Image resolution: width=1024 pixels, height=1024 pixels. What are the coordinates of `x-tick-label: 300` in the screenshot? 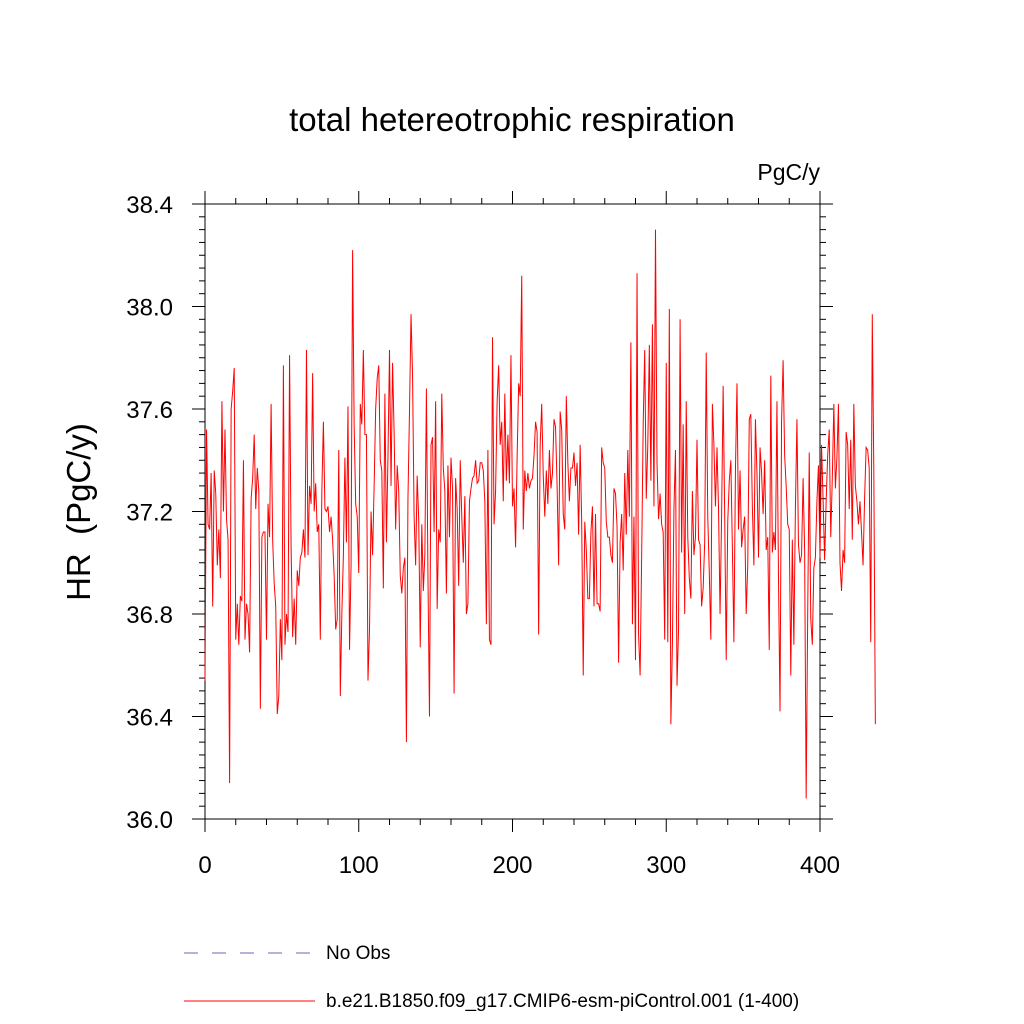 It's located at (666, 865).